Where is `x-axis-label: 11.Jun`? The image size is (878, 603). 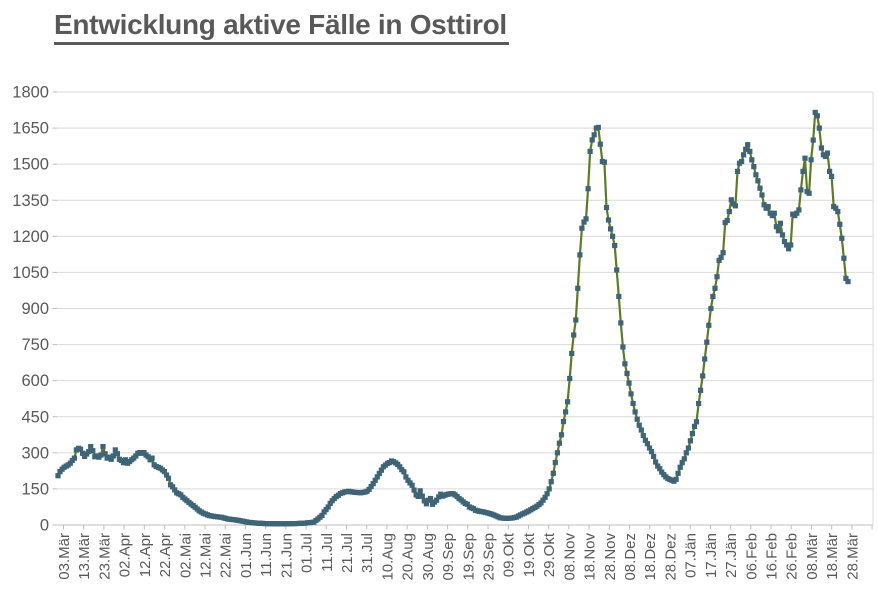 x-axis-label: 11.Jun is located at coordinates (266, 555).